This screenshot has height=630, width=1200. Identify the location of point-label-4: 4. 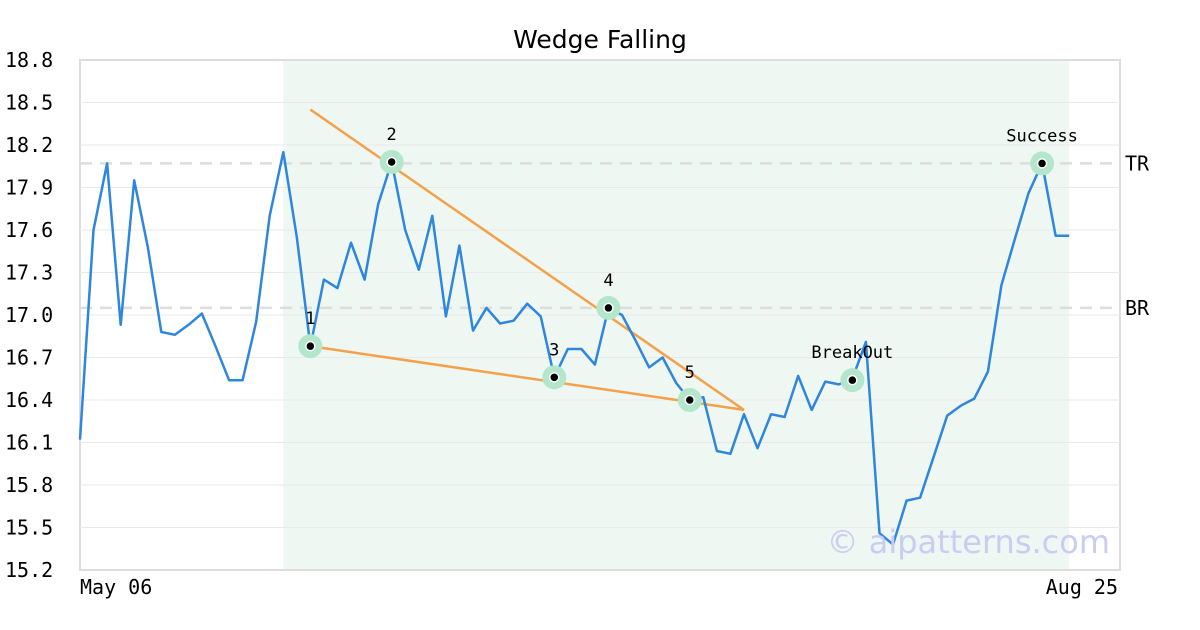
(608, 281).